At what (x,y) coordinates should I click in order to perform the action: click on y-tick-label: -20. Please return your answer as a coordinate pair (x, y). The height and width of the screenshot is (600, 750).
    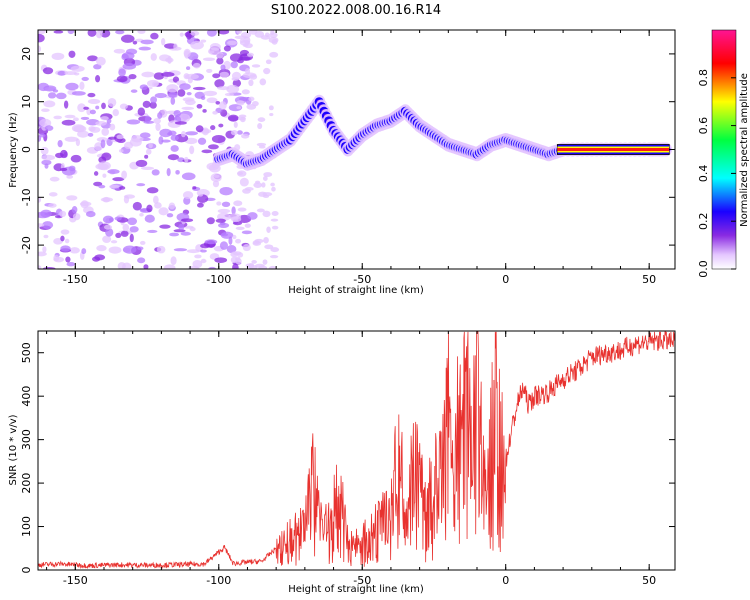
    Looking at the image, I should click on (26, 245).